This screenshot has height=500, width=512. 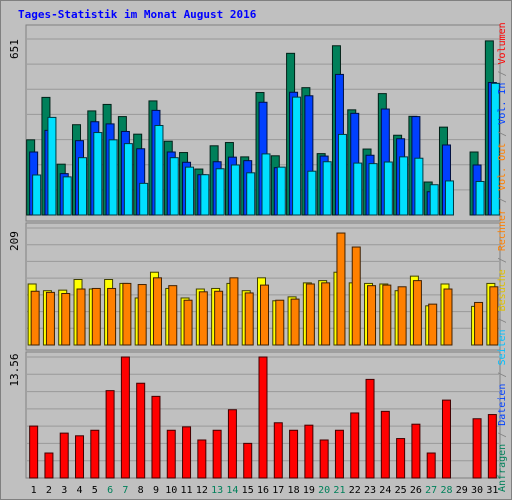 What do you see at coordinates (137, 14) in the screenshot?
I see `chart-title: Tages-Statistik im Monat August 2016` at bounding box center [137, 14].